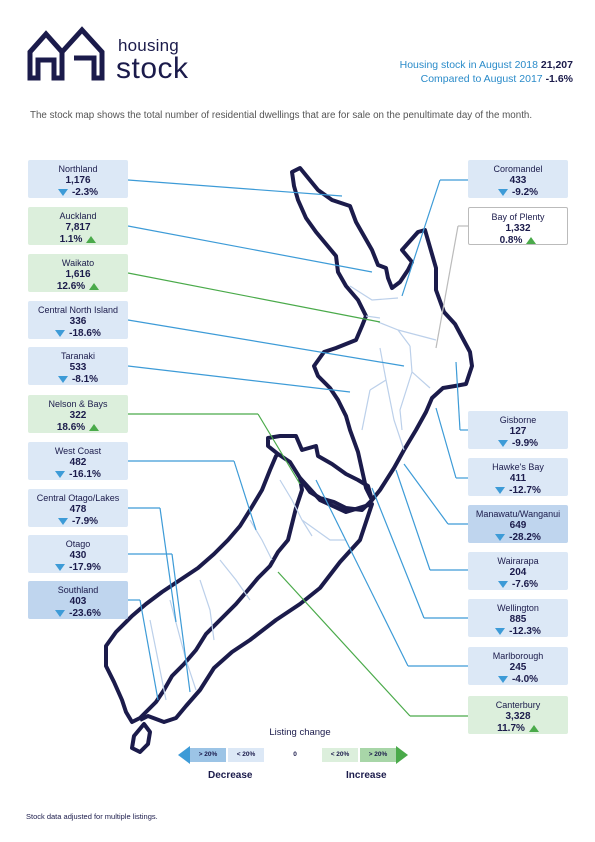 The height and width of the screenshot is (842, 595). I want to click on region-count: 411, so click(518, 478).